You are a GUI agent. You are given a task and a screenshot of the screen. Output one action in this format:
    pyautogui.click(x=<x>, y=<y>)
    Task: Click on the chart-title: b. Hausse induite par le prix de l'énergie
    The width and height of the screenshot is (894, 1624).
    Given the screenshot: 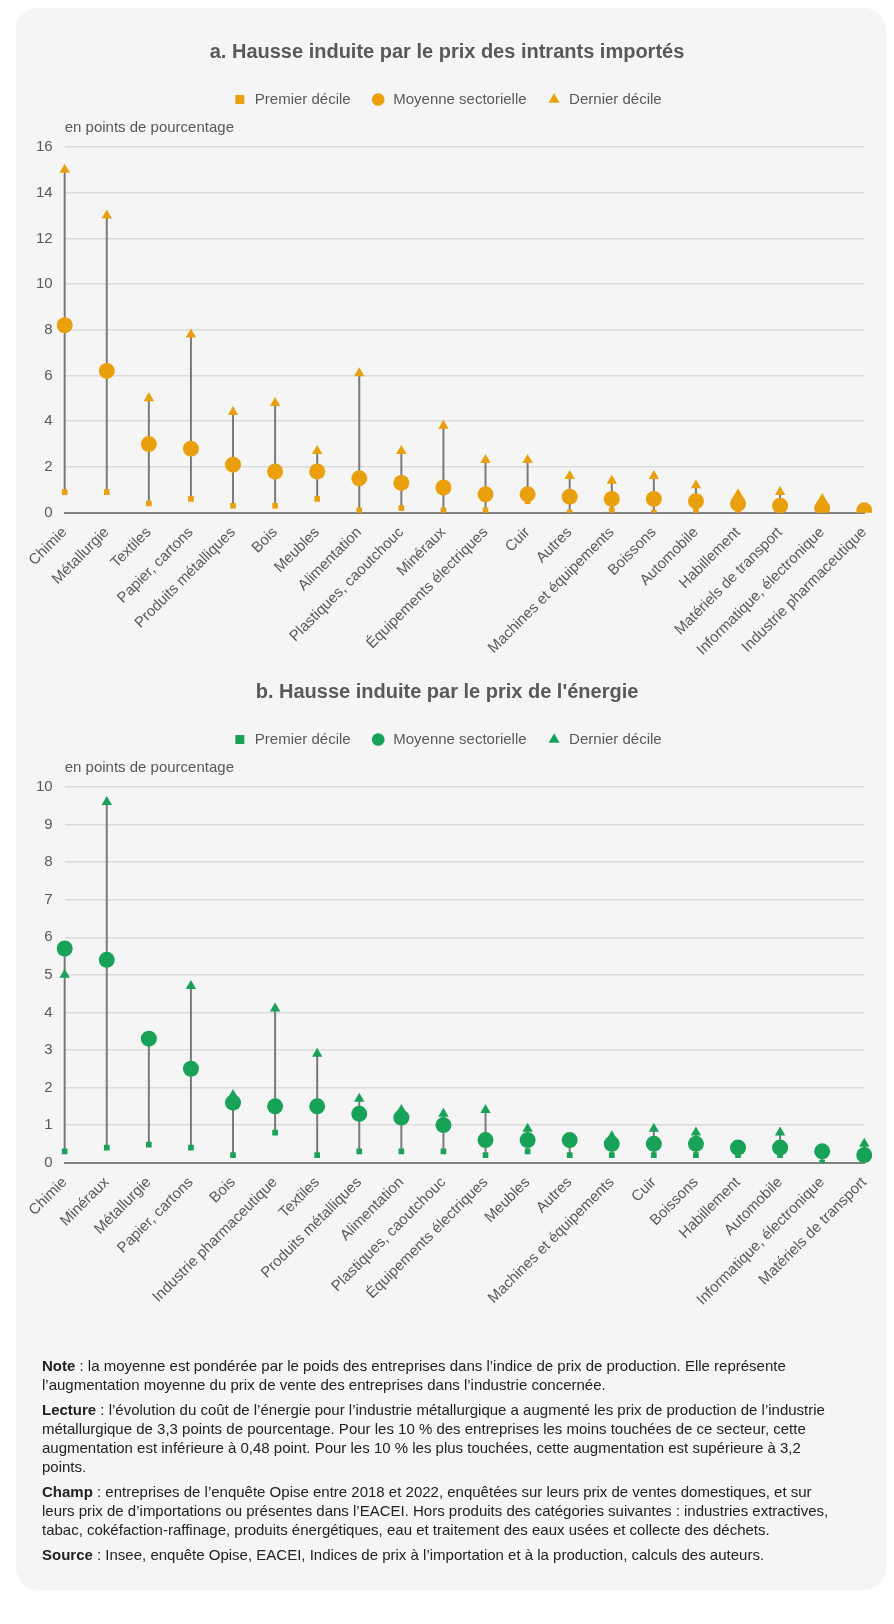 What is the action you would take?
    pyautogui.click(x=447, y=690)
    